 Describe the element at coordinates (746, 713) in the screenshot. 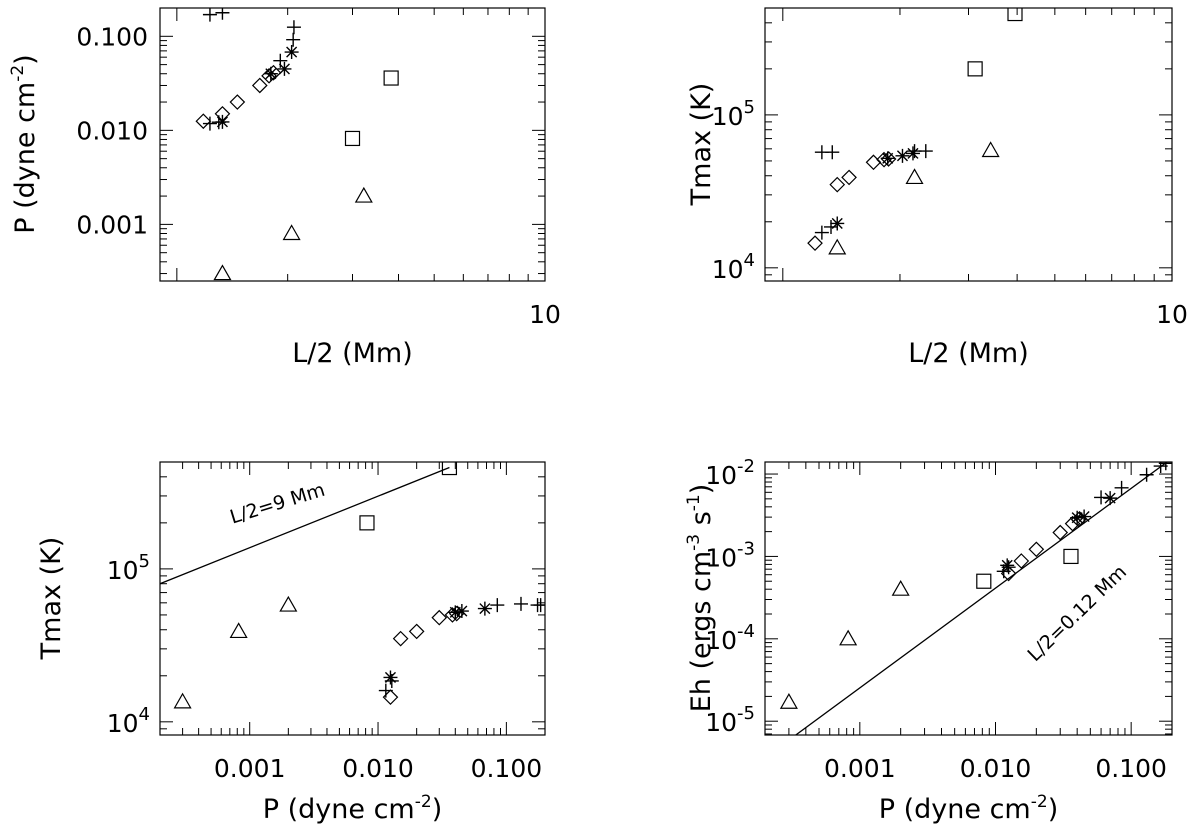

I see `y-tick-label-exponent: -5` at that location.